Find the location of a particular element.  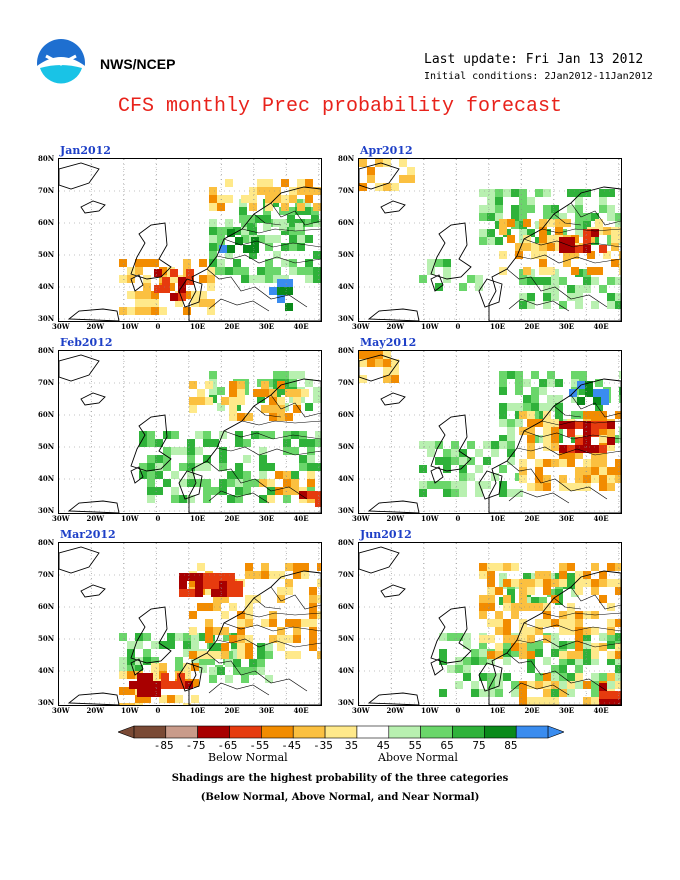

colorbar-tick-label: 55 is located at coordinates (415, 745).